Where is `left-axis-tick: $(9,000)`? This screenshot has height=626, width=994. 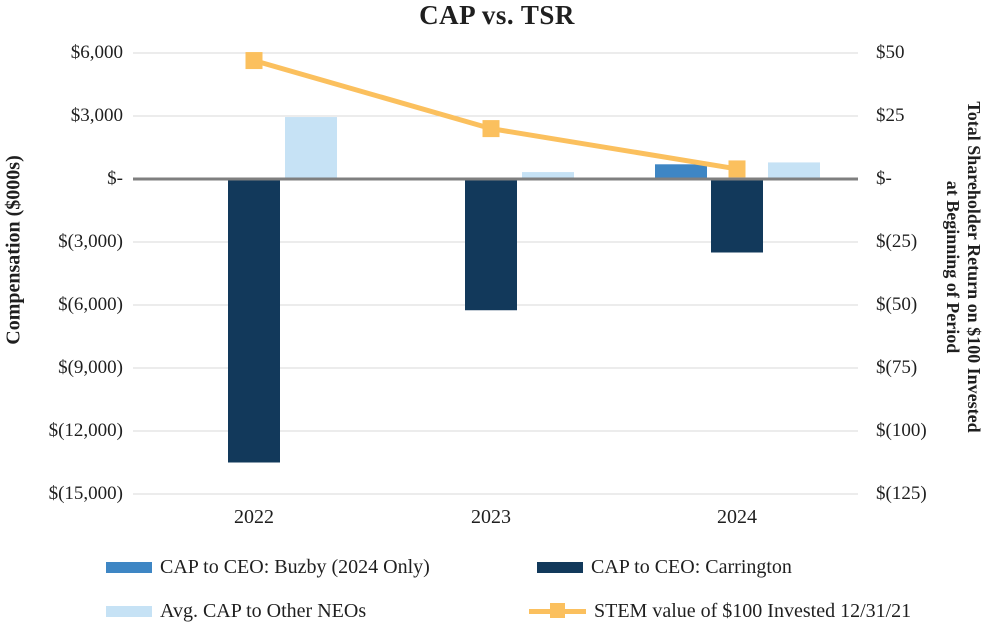 left-axis-tick: $(9,000) is located at coordinates (90, 367).